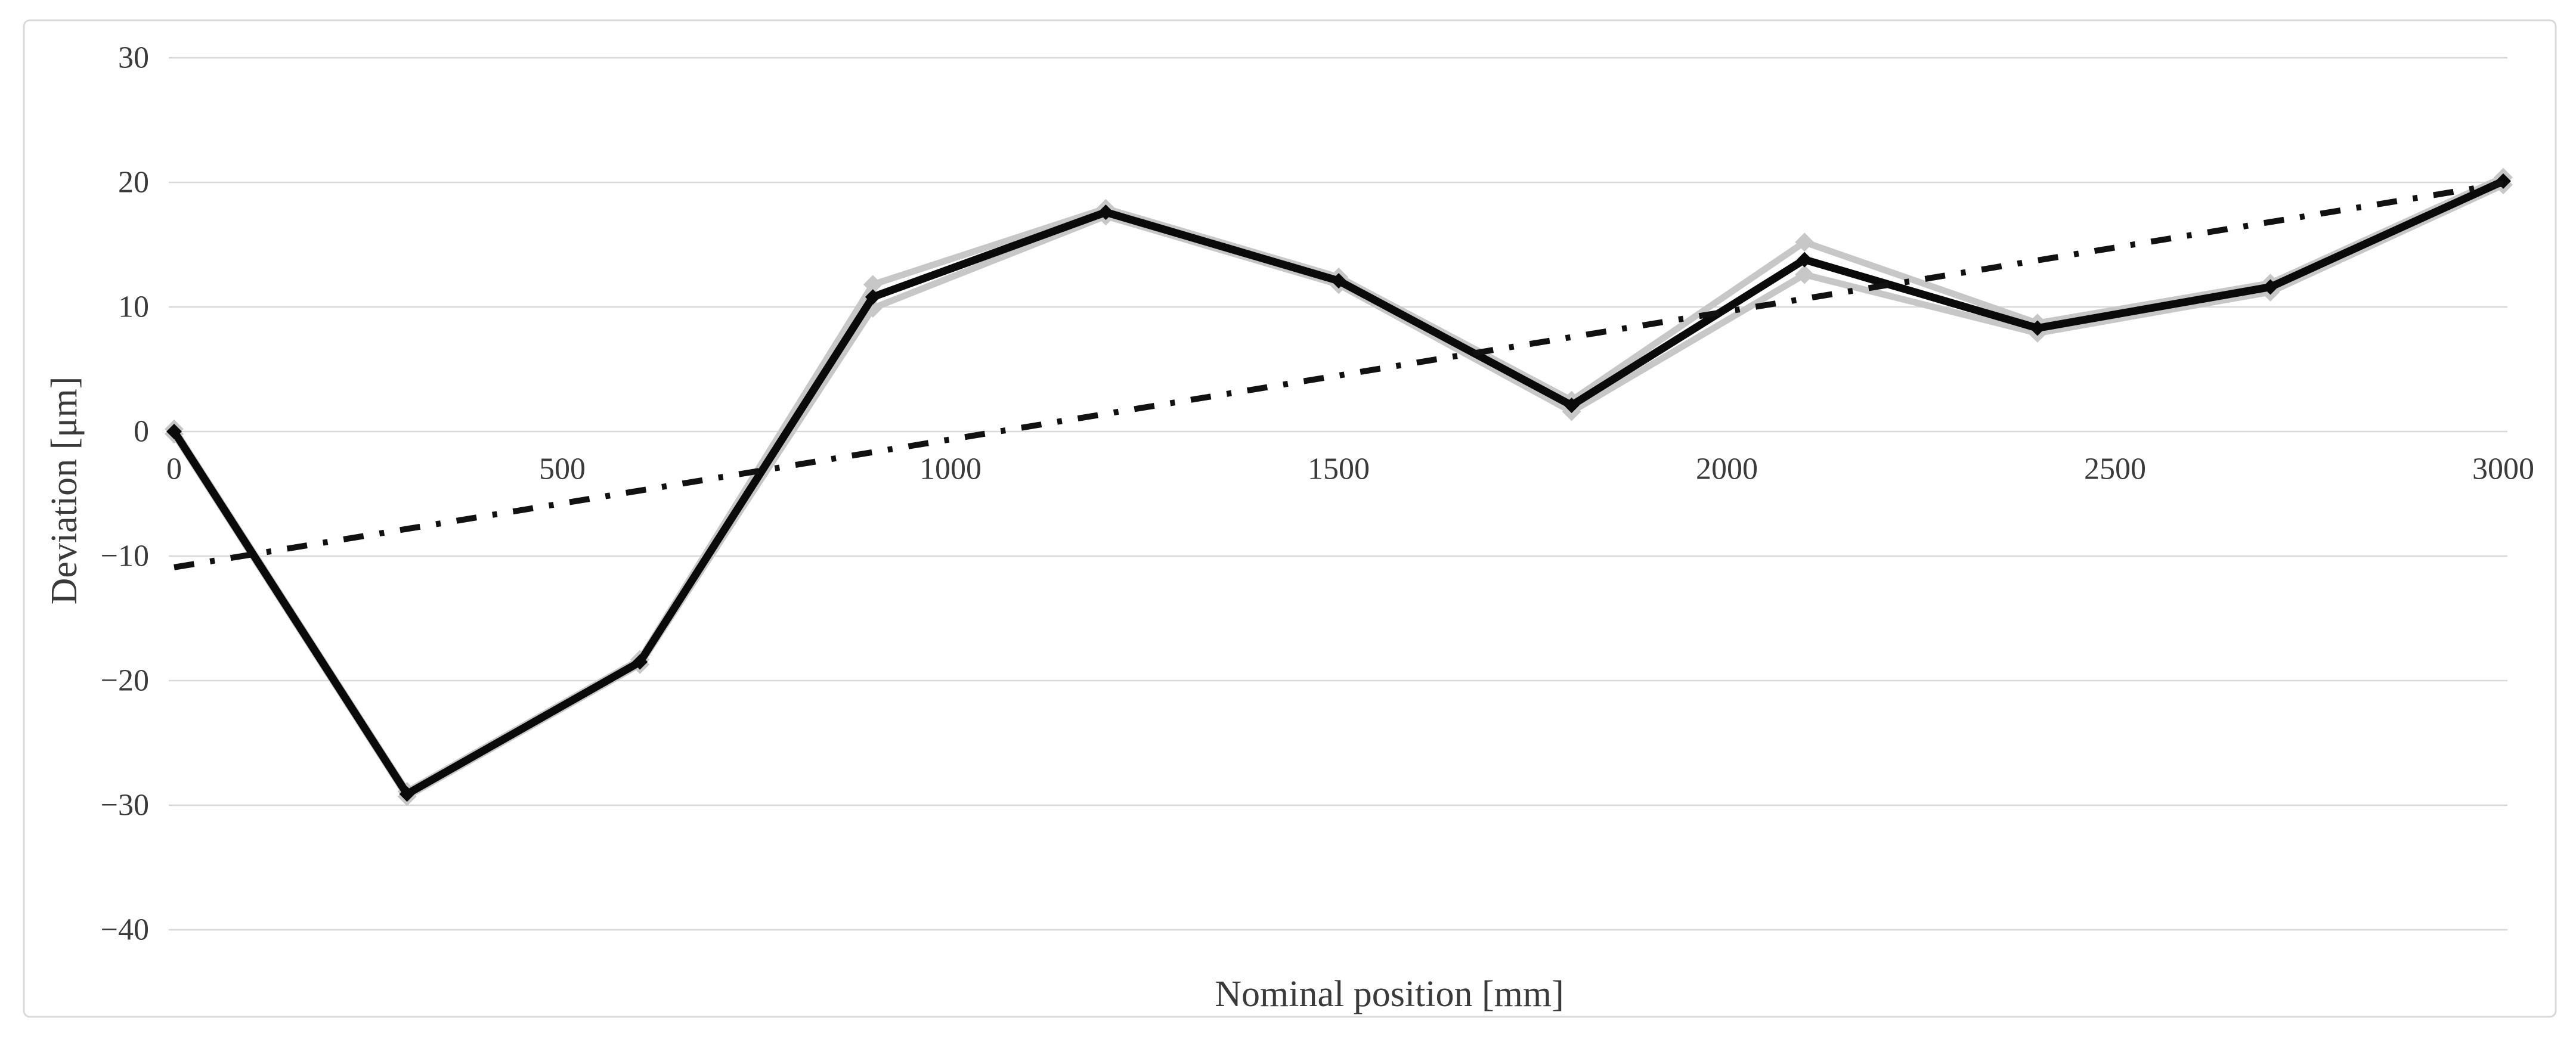 This screenshot has width=2576, height=1046. Describe the element at coordinates (64, 491) in the screenshot. I see `y-axis-title: Deviation [μm]` at that location.